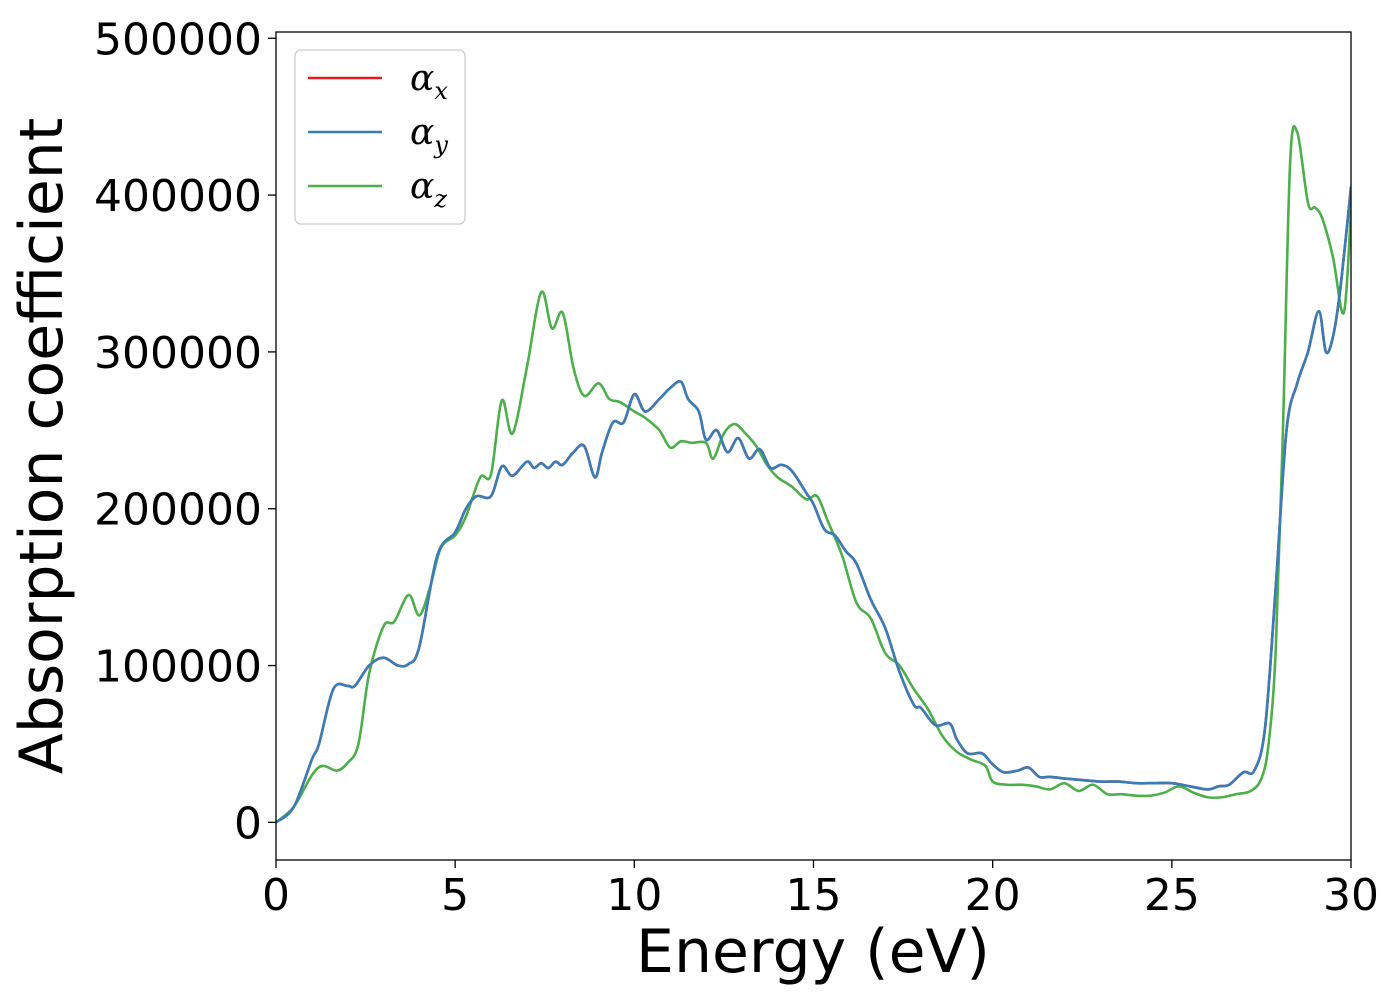  What do you see at coordinates (276, 895) in the screenshot?
I see `x-tick-label: 0` at bounding box center [276, 895].